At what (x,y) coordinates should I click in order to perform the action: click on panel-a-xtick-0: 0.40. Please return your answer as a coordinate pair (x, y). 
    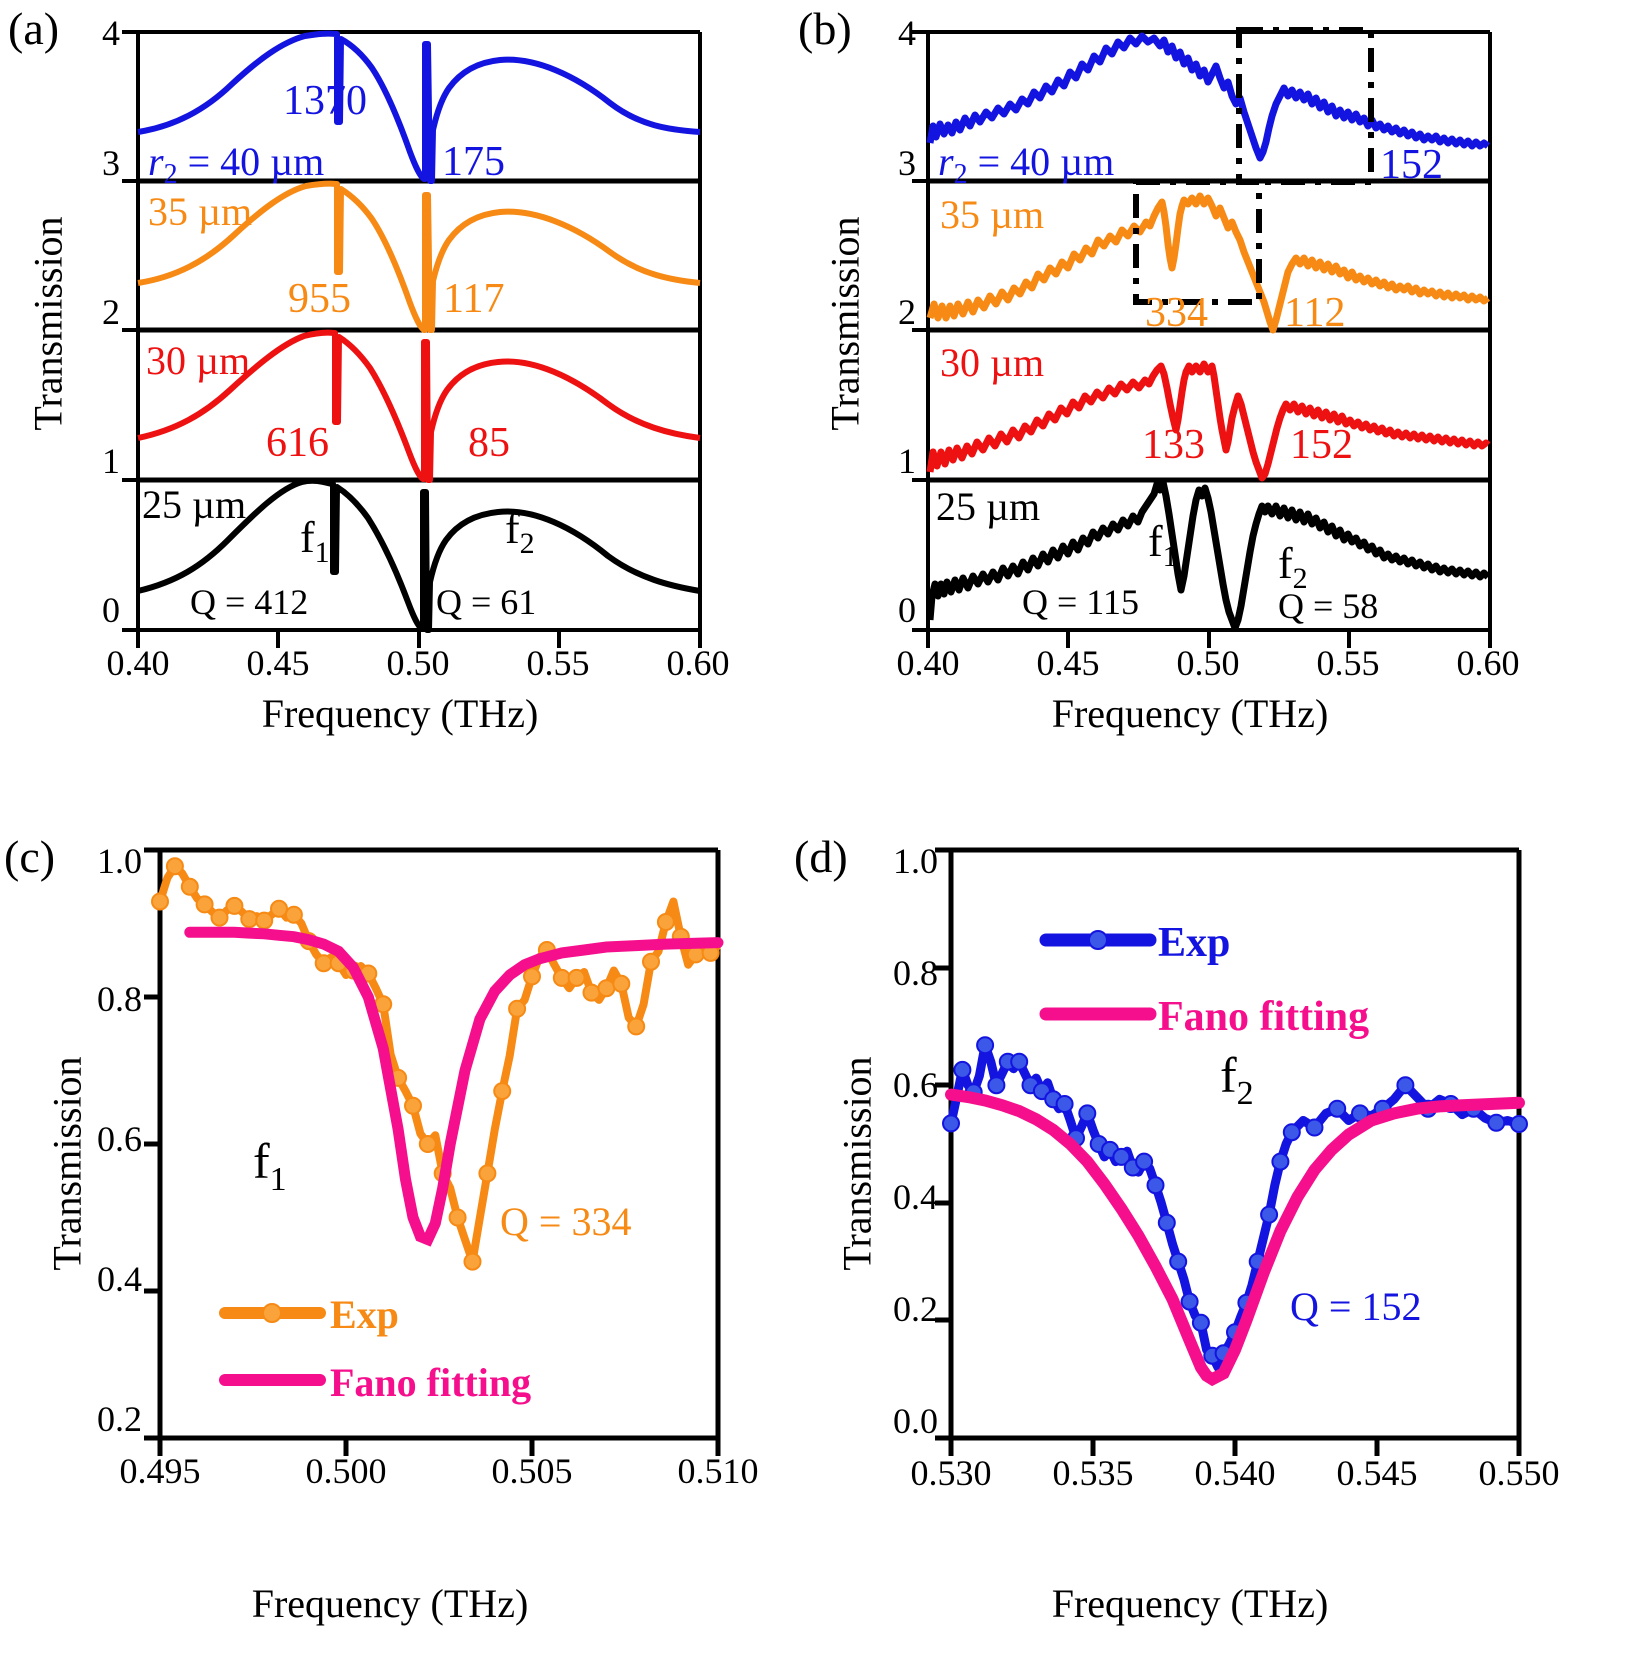
    Looking at the image, I should click on (138, 663).